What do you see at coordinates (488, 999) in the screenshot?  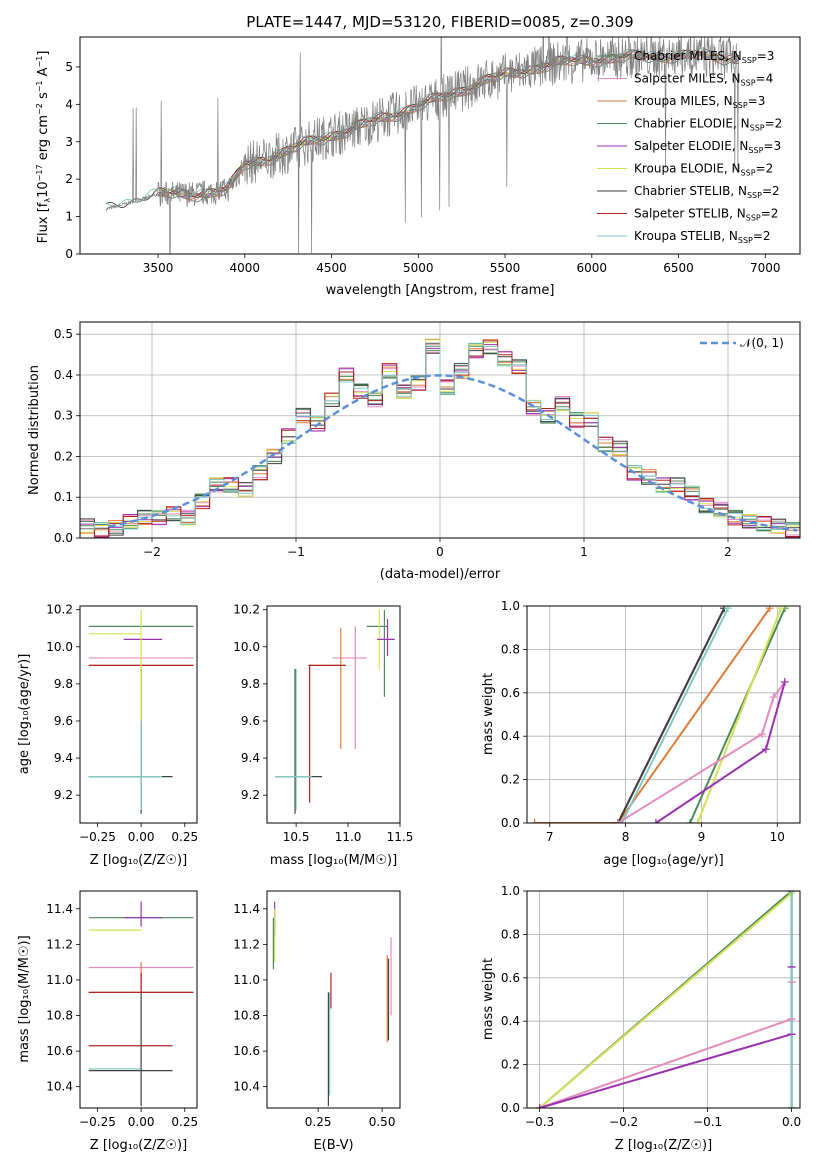 I see `y-axis-label: mass weight` at bounding box center [488, 999].